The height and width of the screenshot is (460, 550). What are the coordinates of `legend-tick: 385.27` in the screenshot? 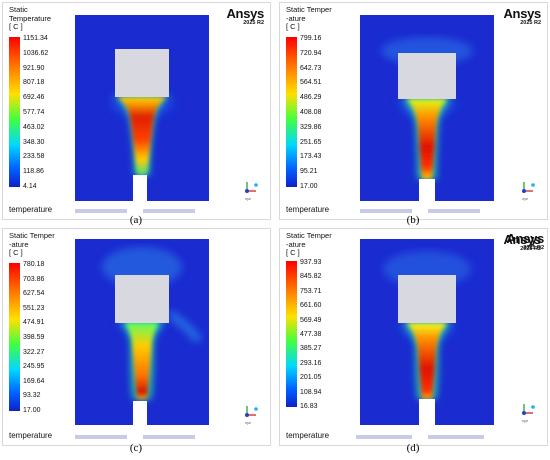 It's located at (311, 349).